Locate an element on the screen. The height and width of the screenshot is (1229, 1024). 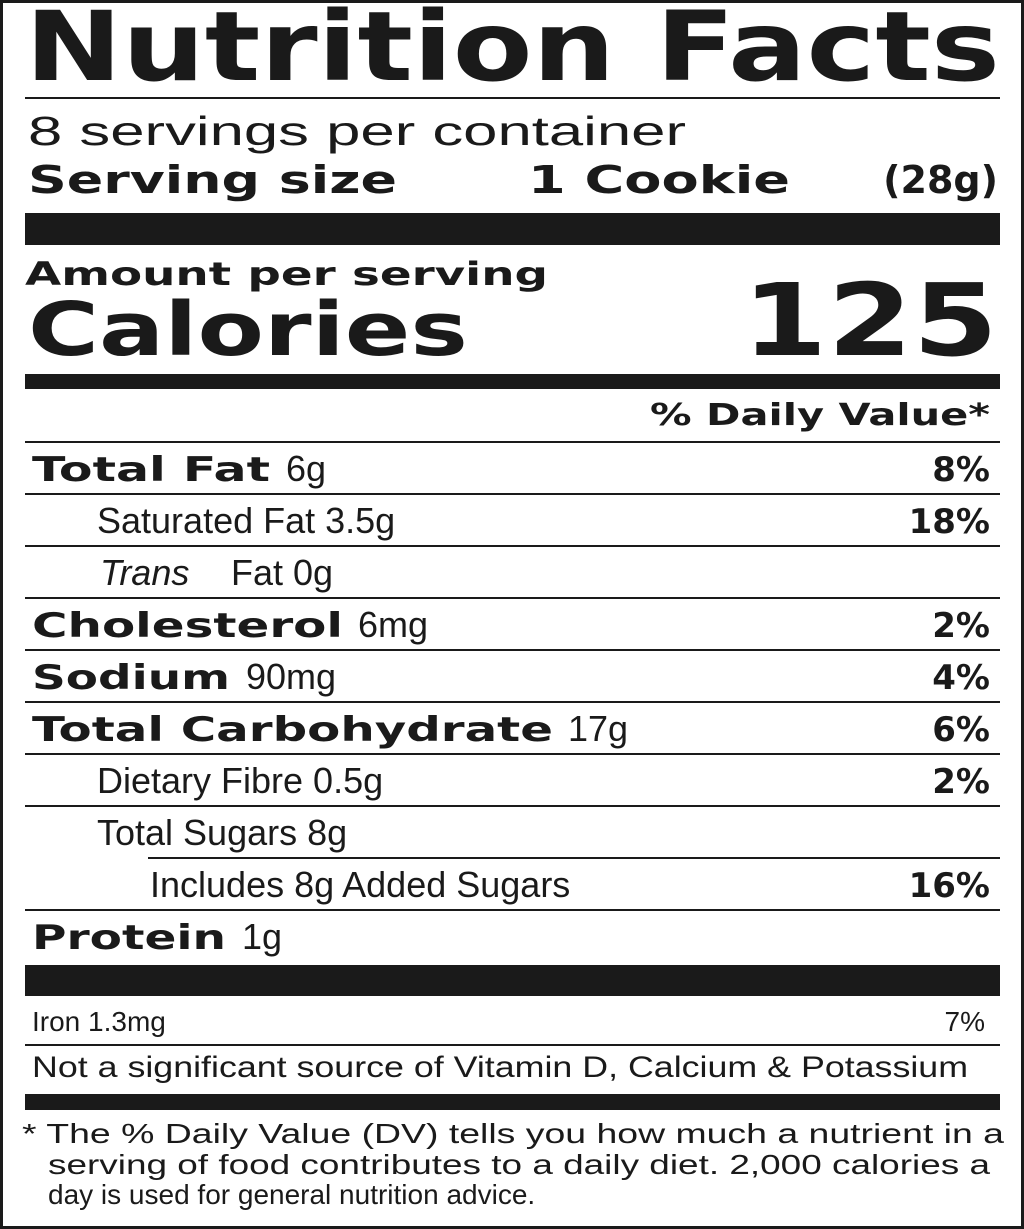
nutrient-name: Dietary Fibre 0.5g is located at coordinates (240, 780).